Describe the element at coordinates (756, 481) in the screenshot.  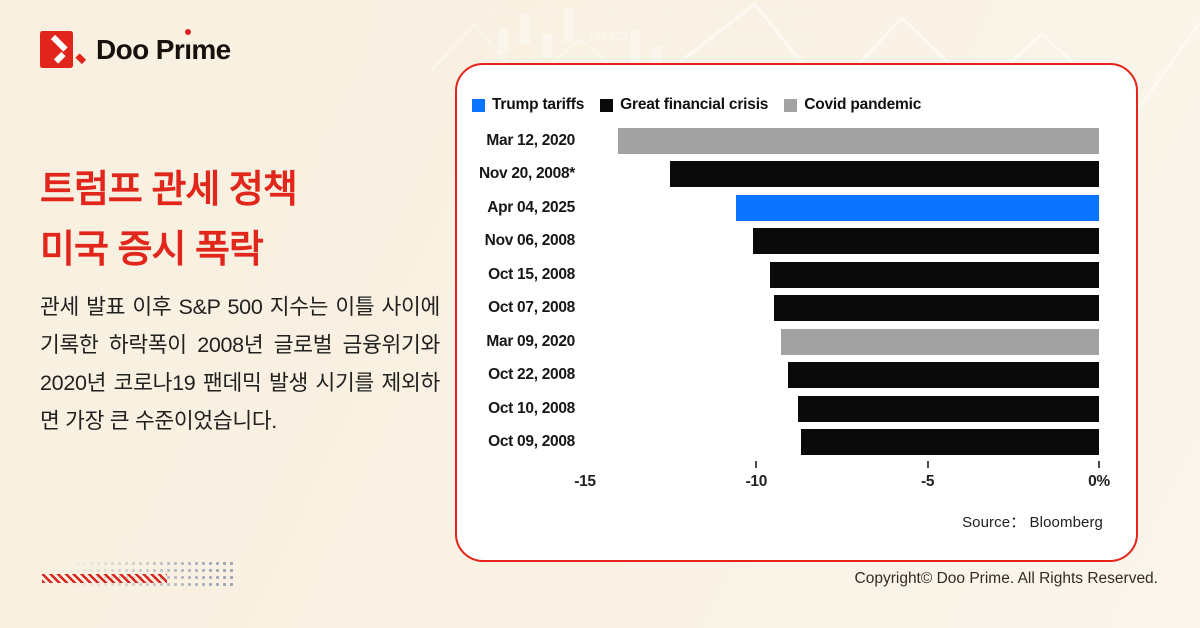
I see `x-axis-tick-label: -10` at that location.